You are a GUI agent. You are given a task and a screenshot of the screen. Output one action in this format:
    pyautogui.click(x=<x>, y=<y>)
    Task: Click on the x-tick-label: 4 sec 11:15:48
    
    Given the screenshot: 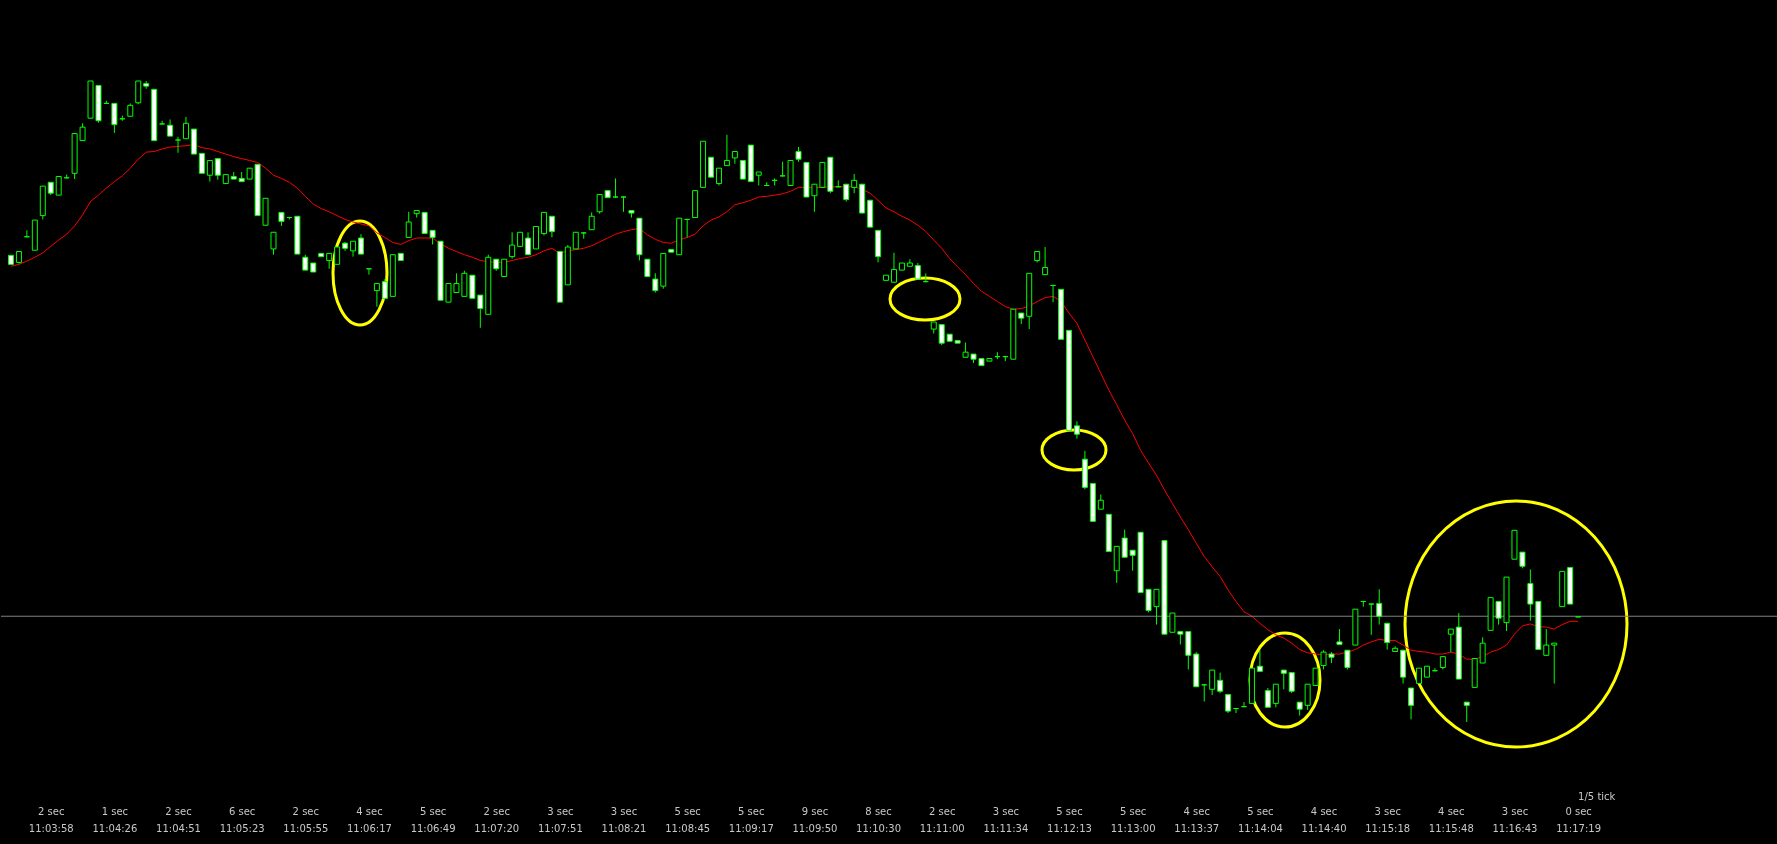 What is the action you would take?
    pyautogui.click(x=1451, y=819)
    